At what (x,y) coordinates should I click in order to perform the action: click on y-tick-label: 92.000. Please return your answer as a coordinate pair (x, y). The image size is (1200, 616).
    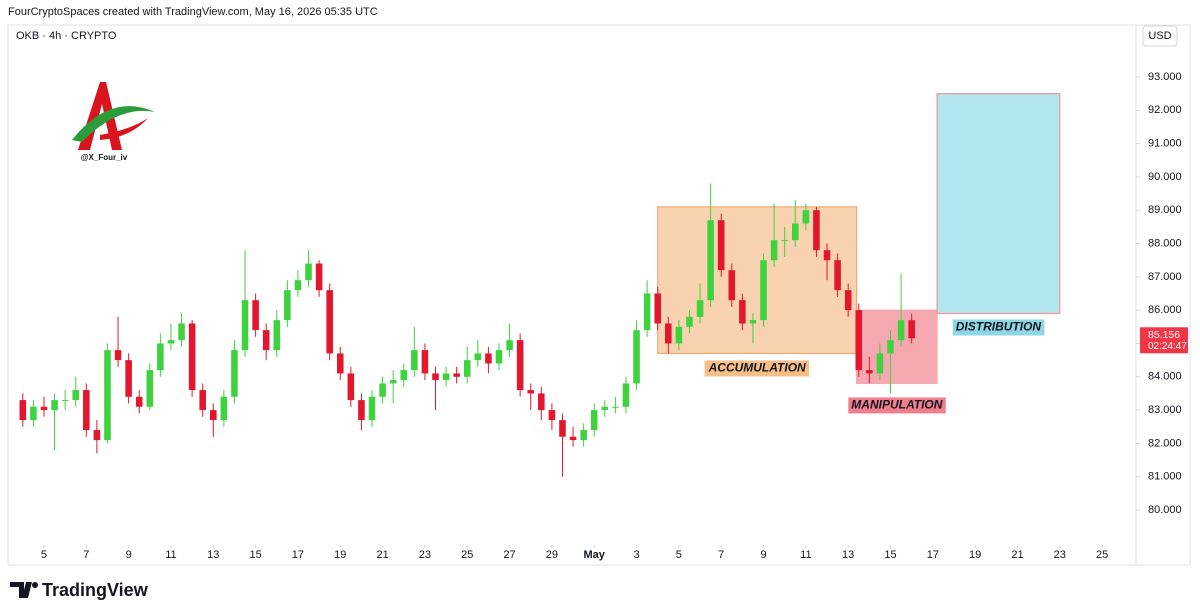
    Looking at the image, I should click on (1165, 110).